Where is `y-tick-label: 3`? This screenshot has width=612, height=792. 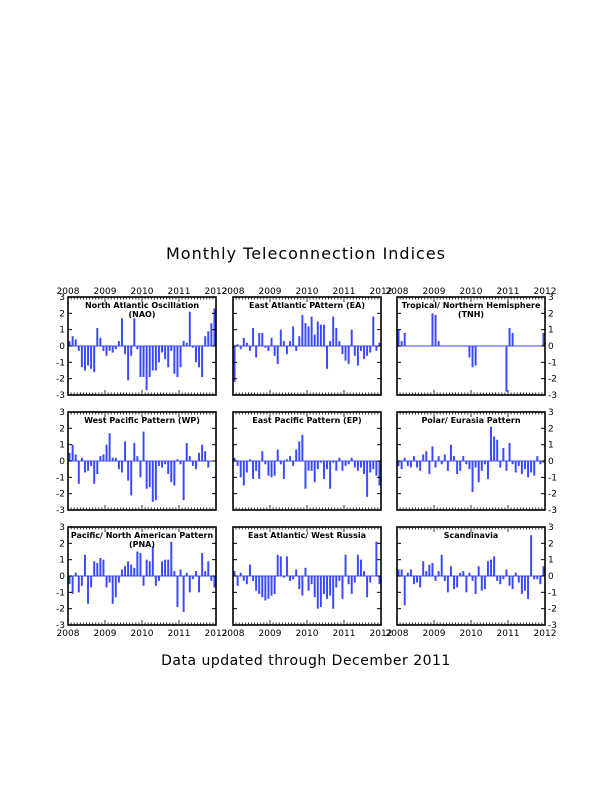 y-tick-label: 3 is located at coordinates (62, 298).